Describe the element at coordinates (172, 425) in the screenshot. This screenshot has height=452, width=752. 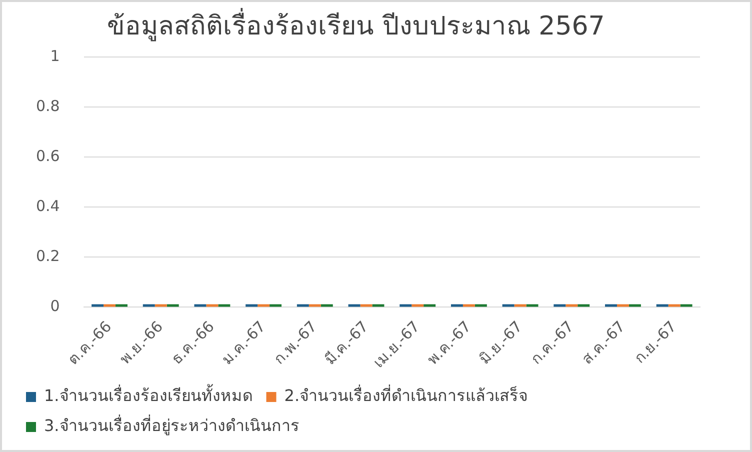
I see `legend-label: 3.จำนวนเรื่องที่อยู่ระหว่างดำเนินการ` at that location.